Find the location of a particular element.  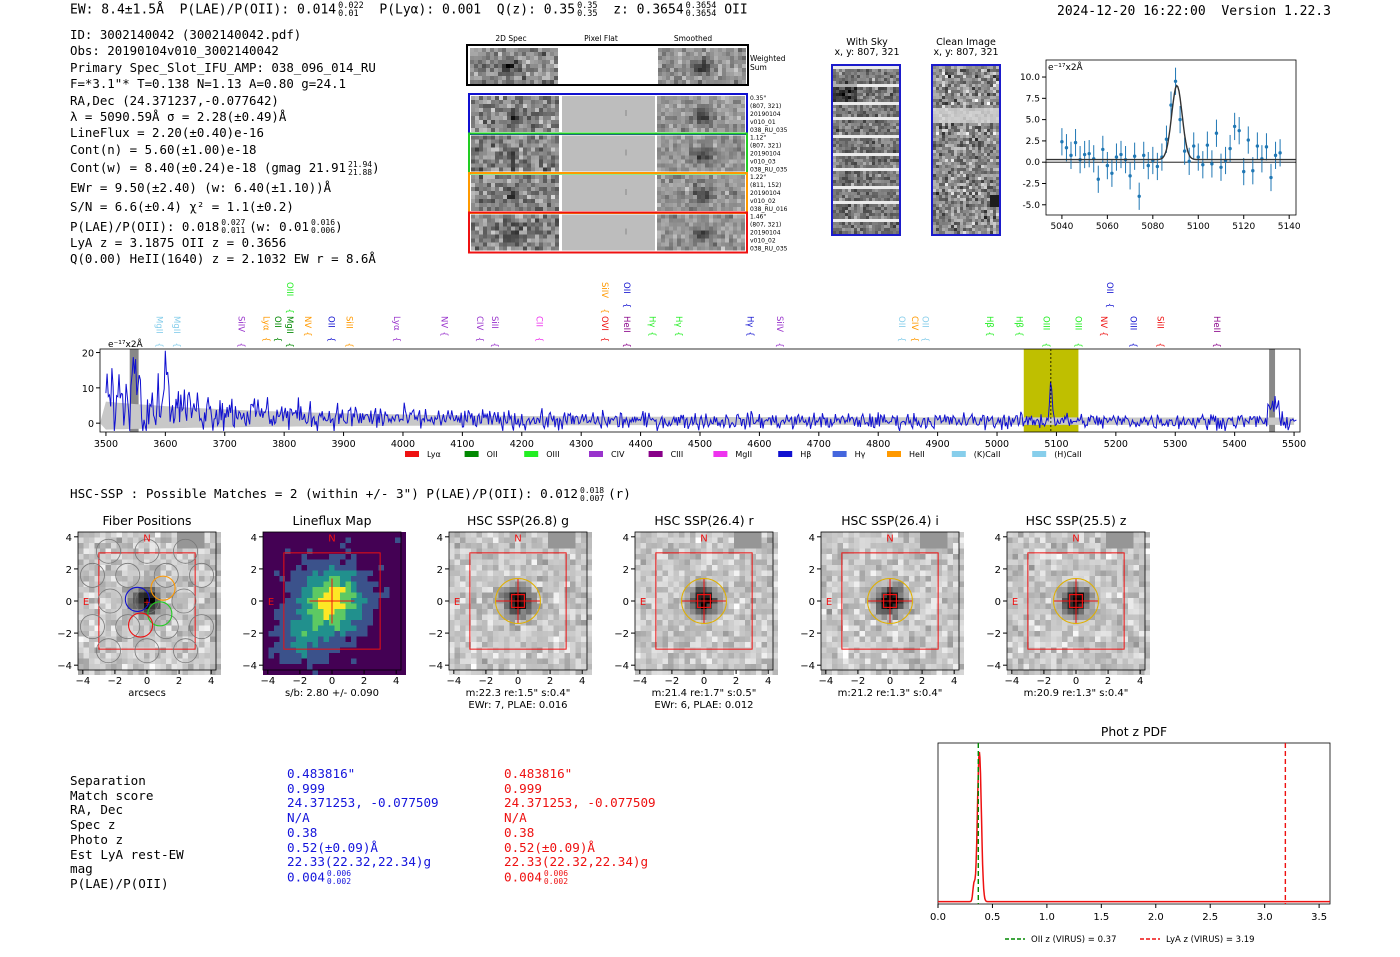

full-line-label-brace: { is located at coordinates (1216, 344).